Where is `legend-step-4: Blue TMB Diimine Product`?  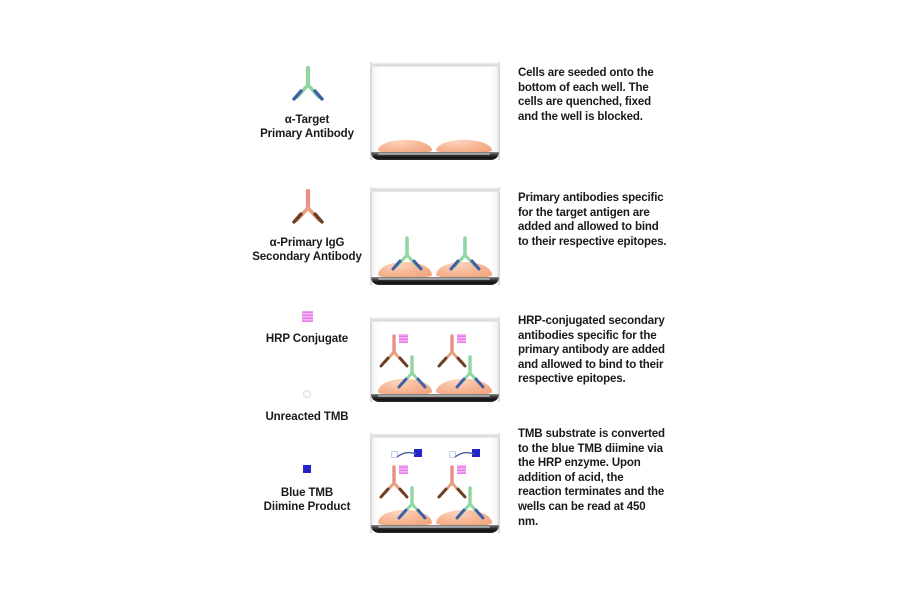 legend-step-4: Blue TMB Diimine Product is located at coordinates (307, 486).